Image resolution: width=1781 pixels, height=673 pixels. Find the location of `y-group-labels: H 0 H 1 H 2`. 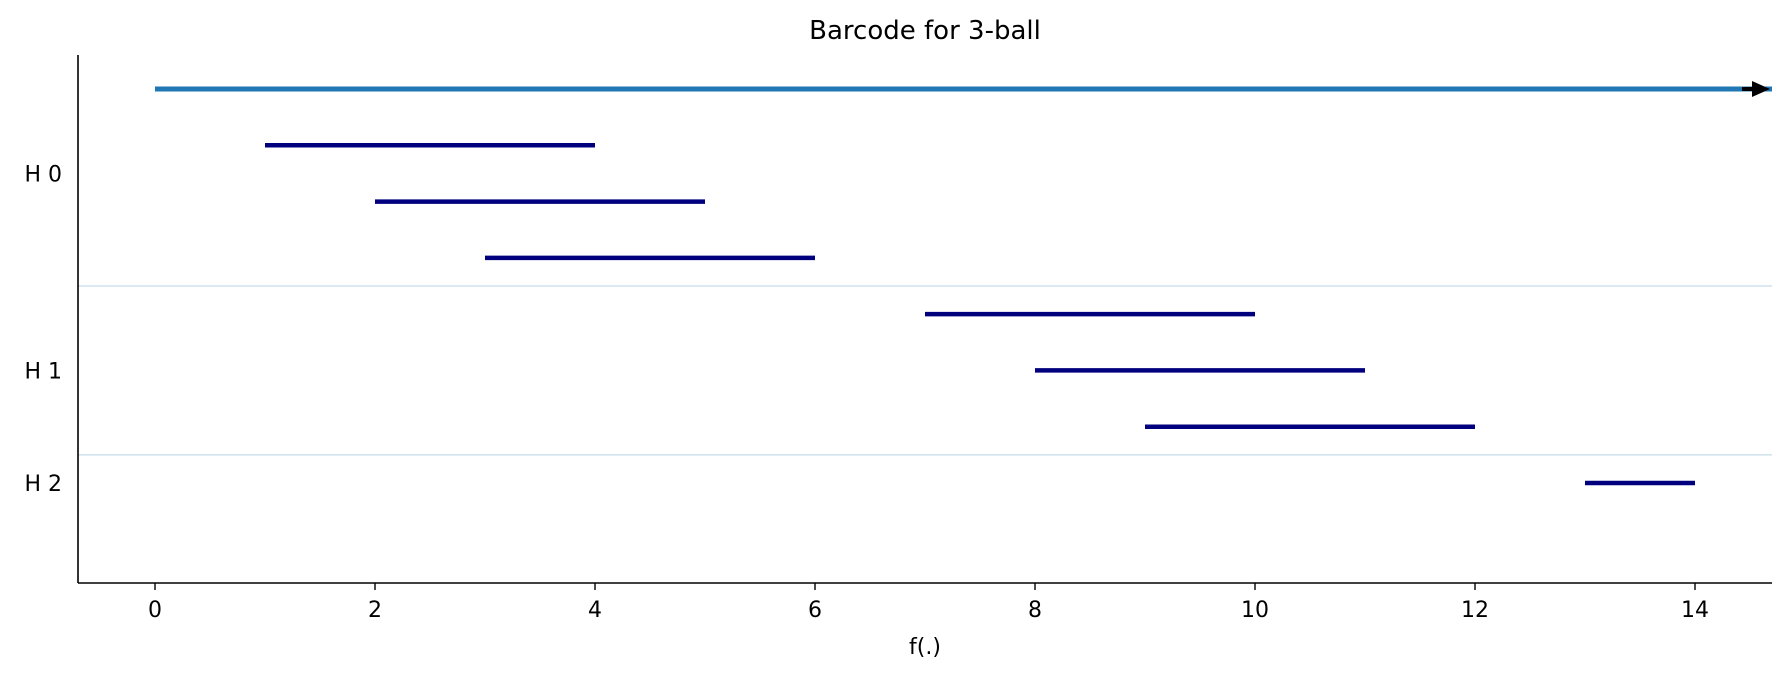

y-group-labels: H 0 H 1 H 2 is located at coordinates (43, 329).